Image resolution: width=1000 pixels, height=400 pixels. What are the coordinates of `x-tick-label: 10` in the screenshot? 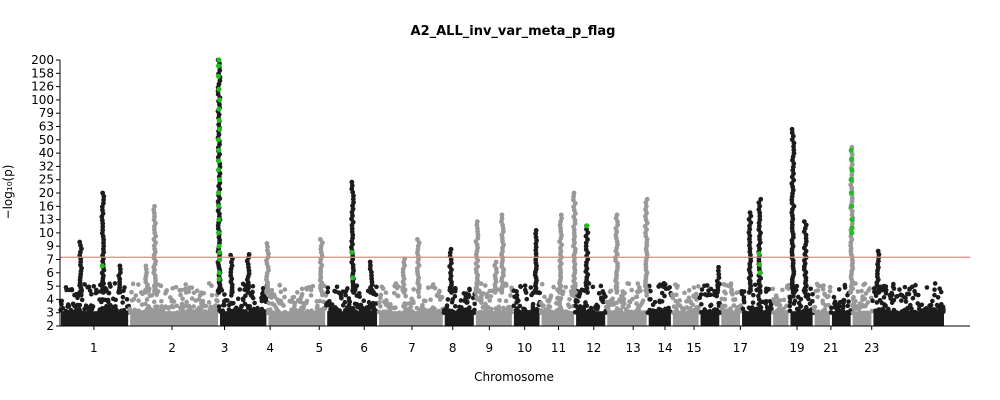 It's located at (524, 348).